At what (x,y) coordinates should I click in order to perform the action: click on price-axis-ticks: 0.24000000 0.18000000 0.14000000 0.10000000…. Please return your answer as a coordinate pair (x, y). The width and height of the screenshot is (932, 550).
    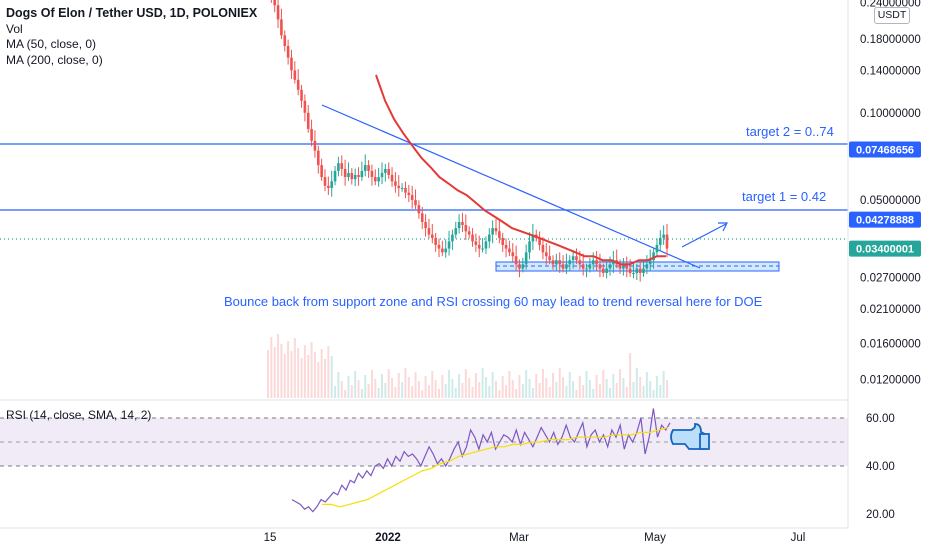
    Looking at the image, I should click on (890, 193).